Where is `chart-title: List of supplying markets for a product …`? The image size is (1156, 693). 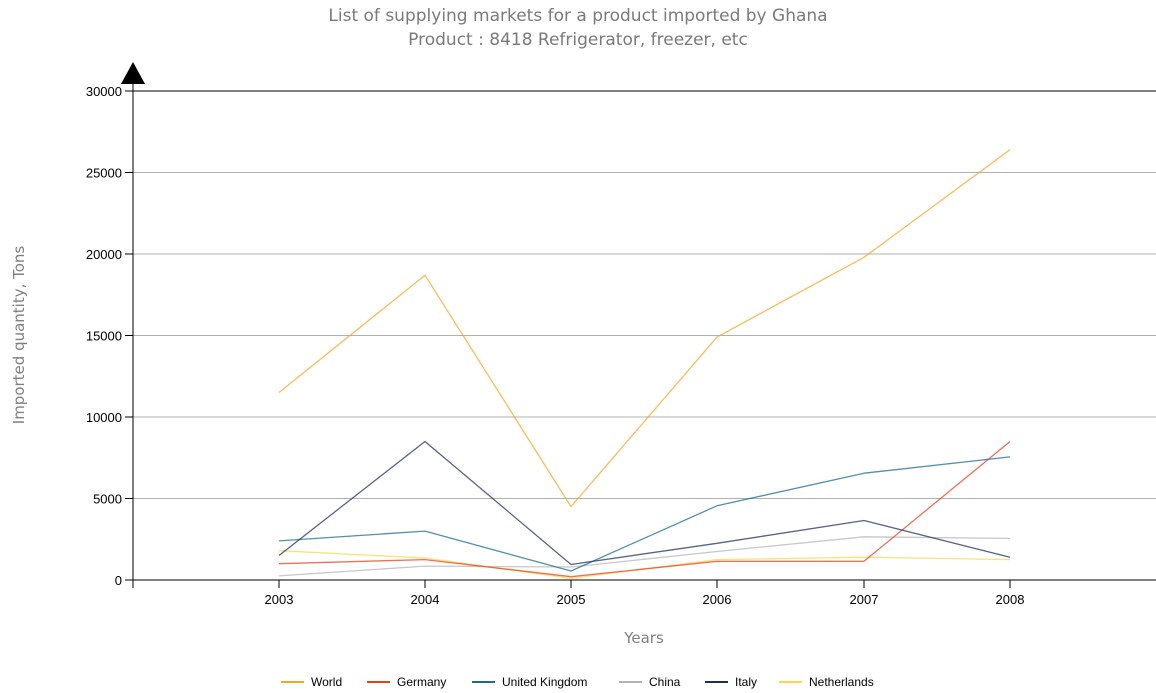
chart-title: List of supplying markets for a product … is located at coordinates (578, 16).